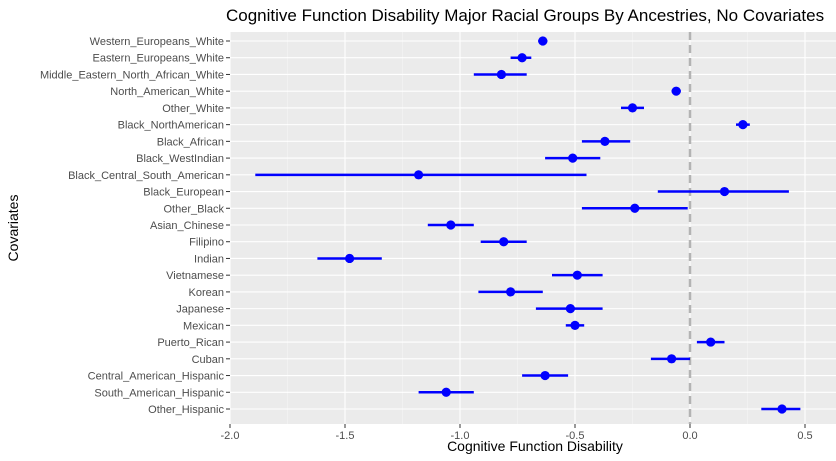  I want to click on y-tick-label: Korean, so click(206, 293).